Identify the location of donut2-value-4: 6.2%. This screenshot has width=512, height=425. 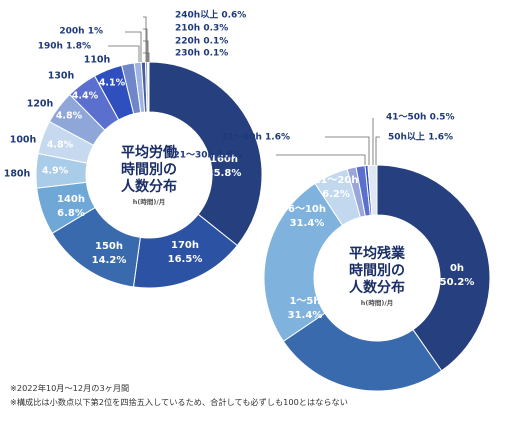
(336, 194).